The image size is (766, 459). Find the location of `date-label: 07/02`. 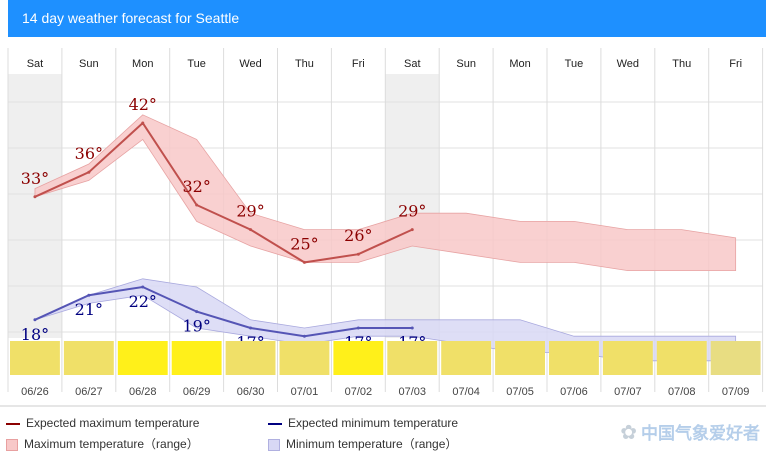

date-label: 07/02 is located at coordinates (359, 392).